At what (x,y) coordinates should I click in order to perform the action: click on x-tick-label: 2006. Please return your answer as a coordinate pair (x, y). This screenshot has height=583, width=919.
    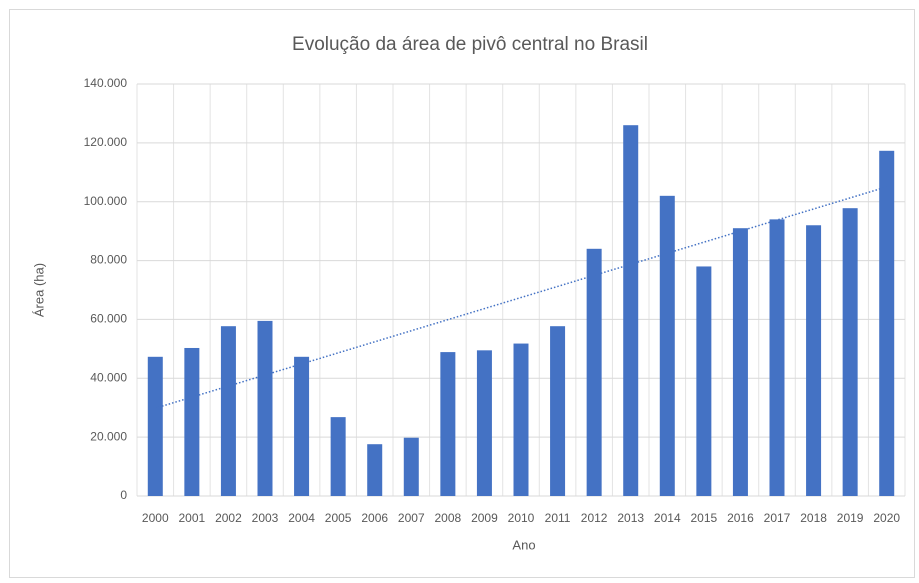
    Looking at the image, I should click on (374, 518).